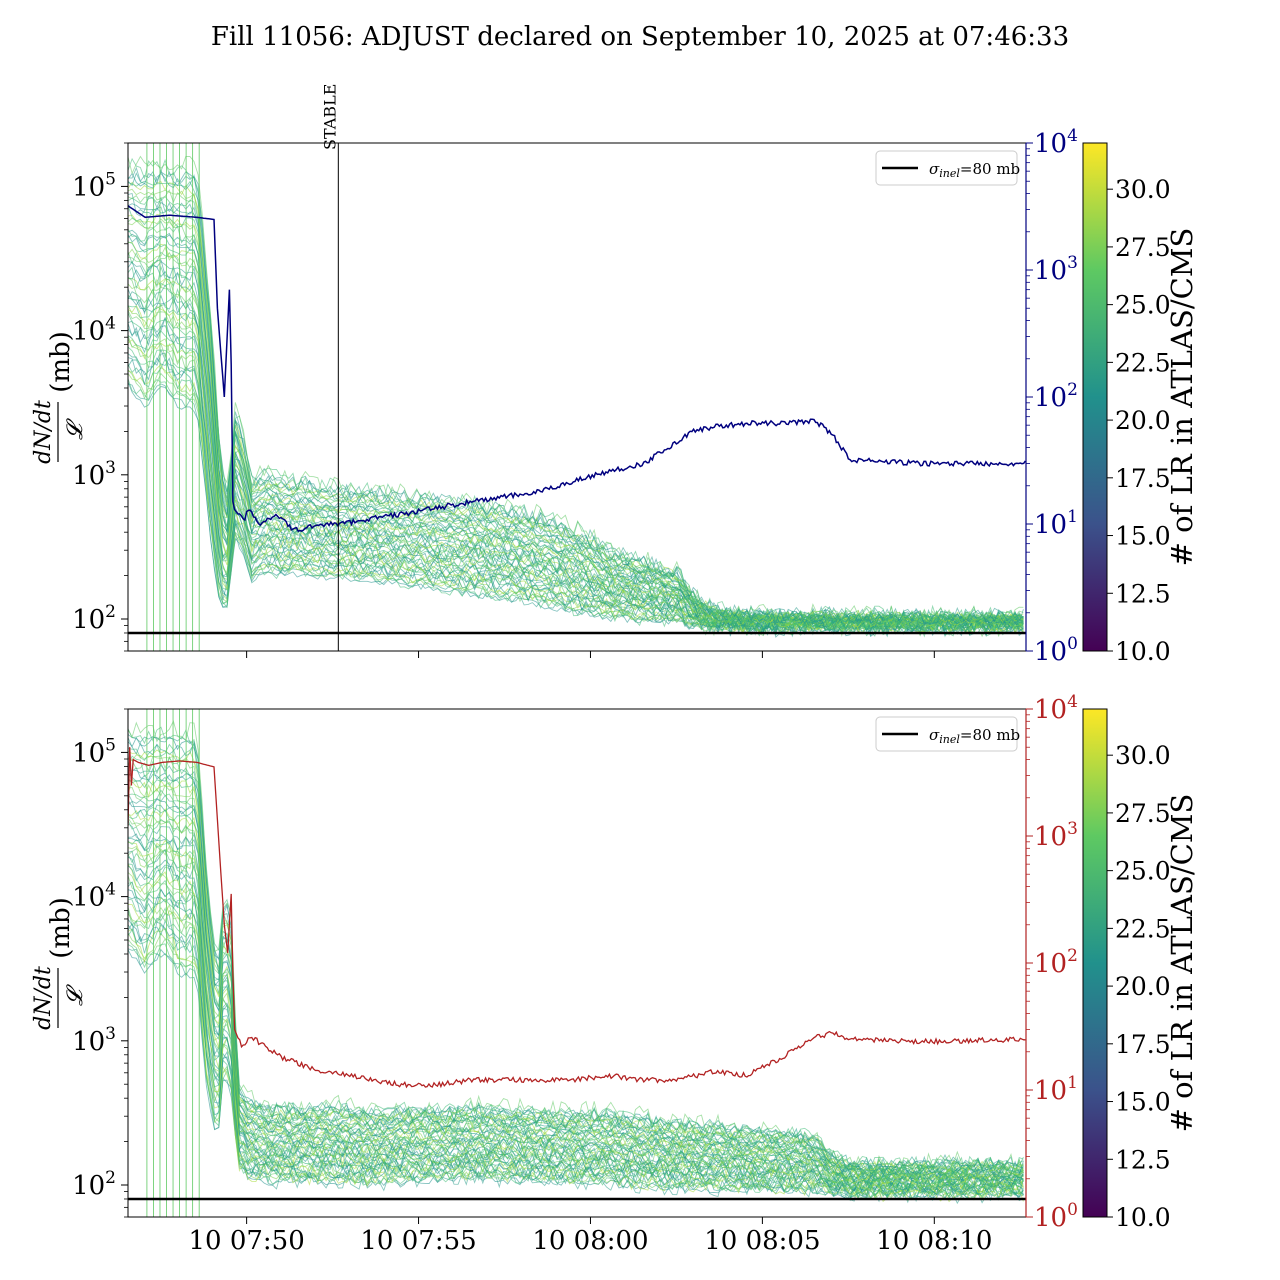  What do you see at coordinates (1126, 970) in the screenshot?
I see `bottom-colorbar: 10.0 12.5 15.0 17.5 20.0 22.5 25.0 27.5 30.0` at bounding box center [1126, 970].